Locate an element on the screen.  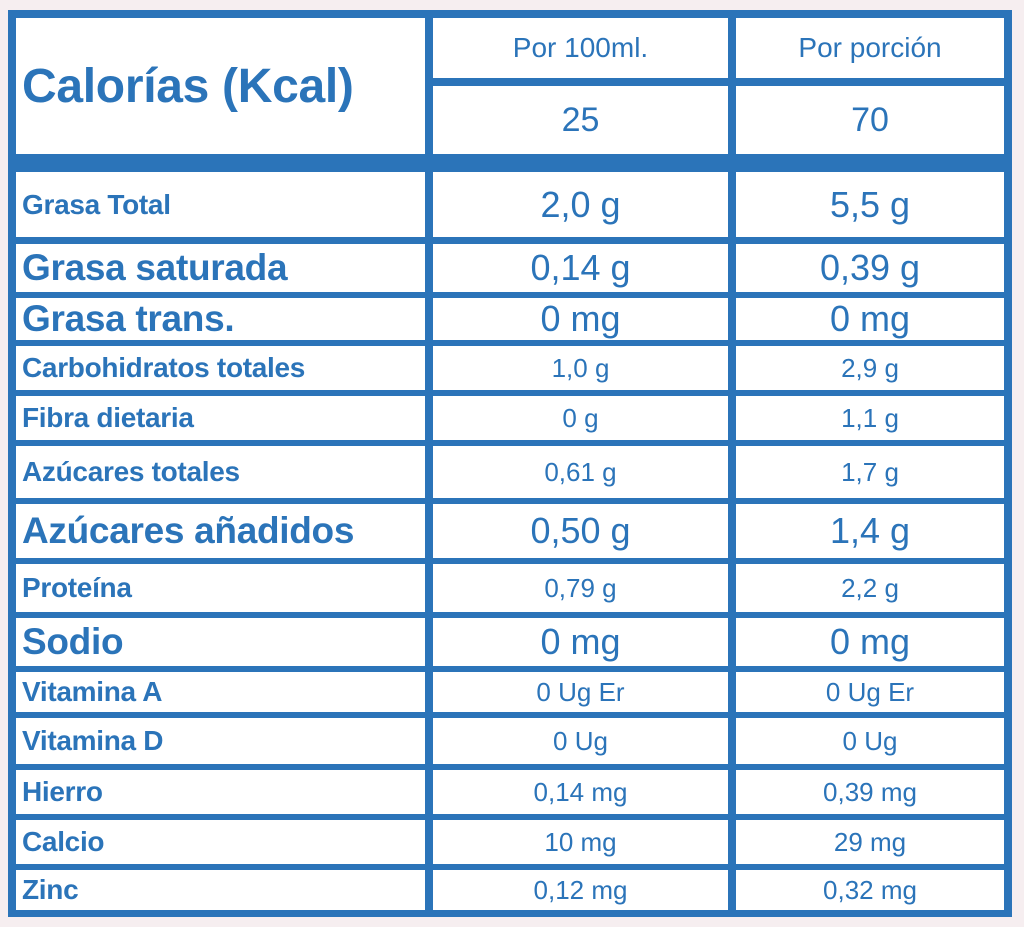
nutrient-value: 29 mg is located at coordinates (870, 842).